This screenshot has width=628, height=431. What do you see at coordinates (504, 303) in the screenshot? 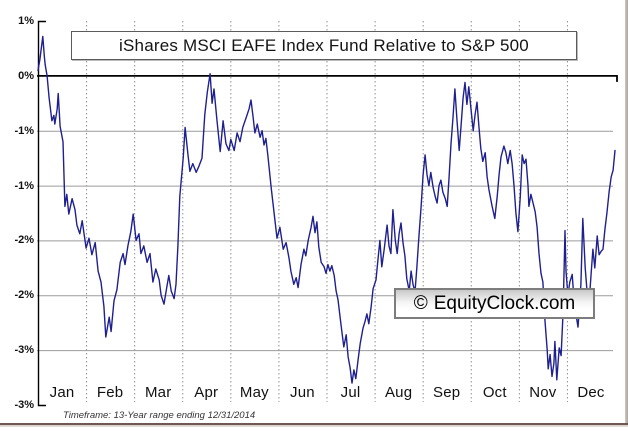
I see `watermark-text: EquityClock.com` at bounding box center [504, 303].